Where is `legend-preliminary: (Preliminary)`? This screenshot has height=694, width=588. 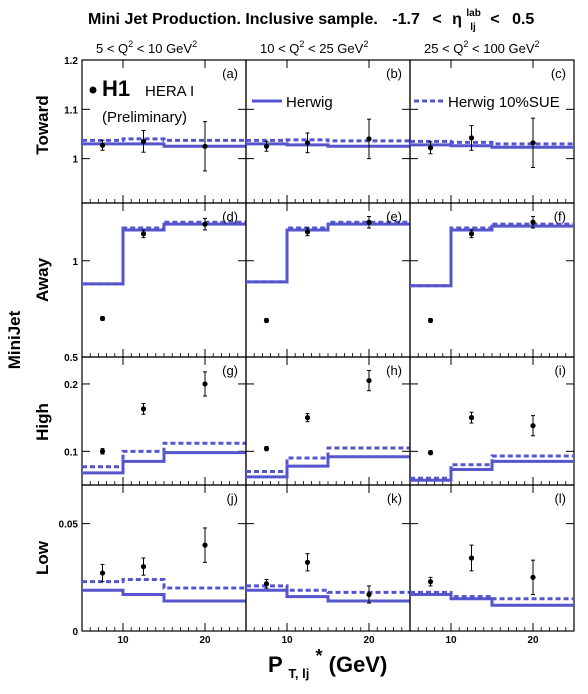
legend-preliminary: (Preliminary) is located at coordinates (144, 117).